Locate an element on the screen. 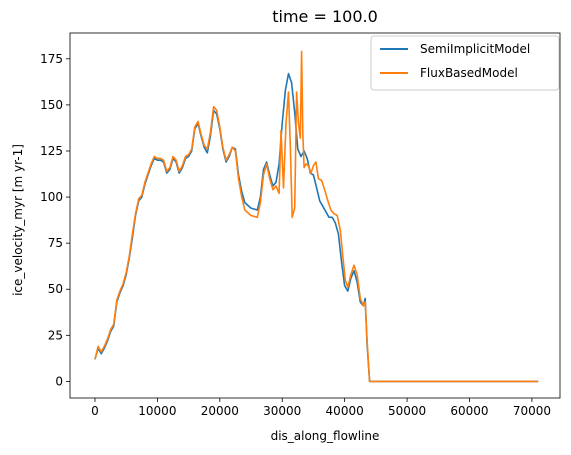  legend-box is located at coordinates (465, 63).